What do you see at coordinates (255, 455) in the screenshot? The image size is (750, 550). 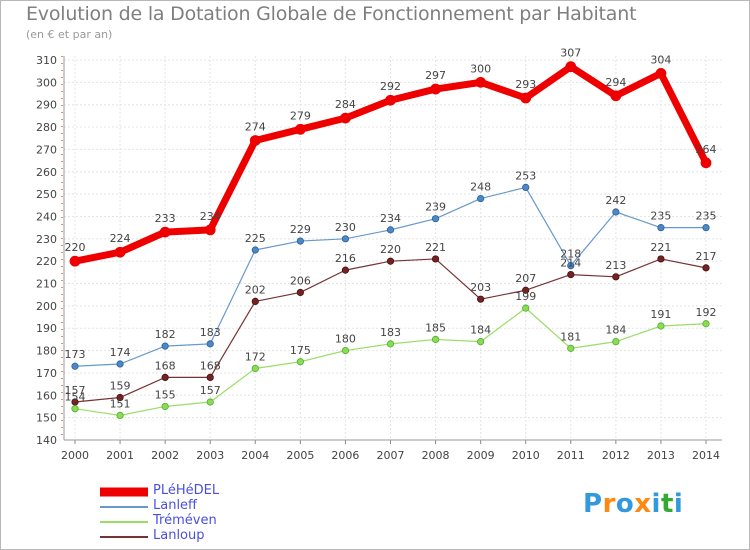 I see `x-tick-label: 2004` at bounding box center [255, 455].